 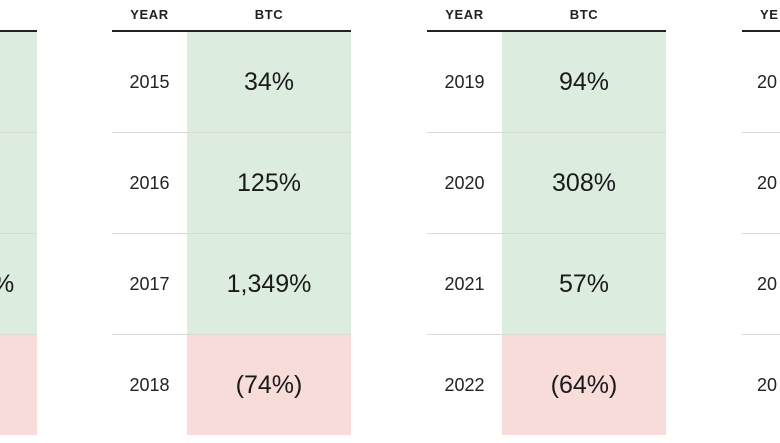 What do you see at coordinates (18, 385) in the screenshot?
I see `partial-cell-loss` at bounding box center [18, 385].